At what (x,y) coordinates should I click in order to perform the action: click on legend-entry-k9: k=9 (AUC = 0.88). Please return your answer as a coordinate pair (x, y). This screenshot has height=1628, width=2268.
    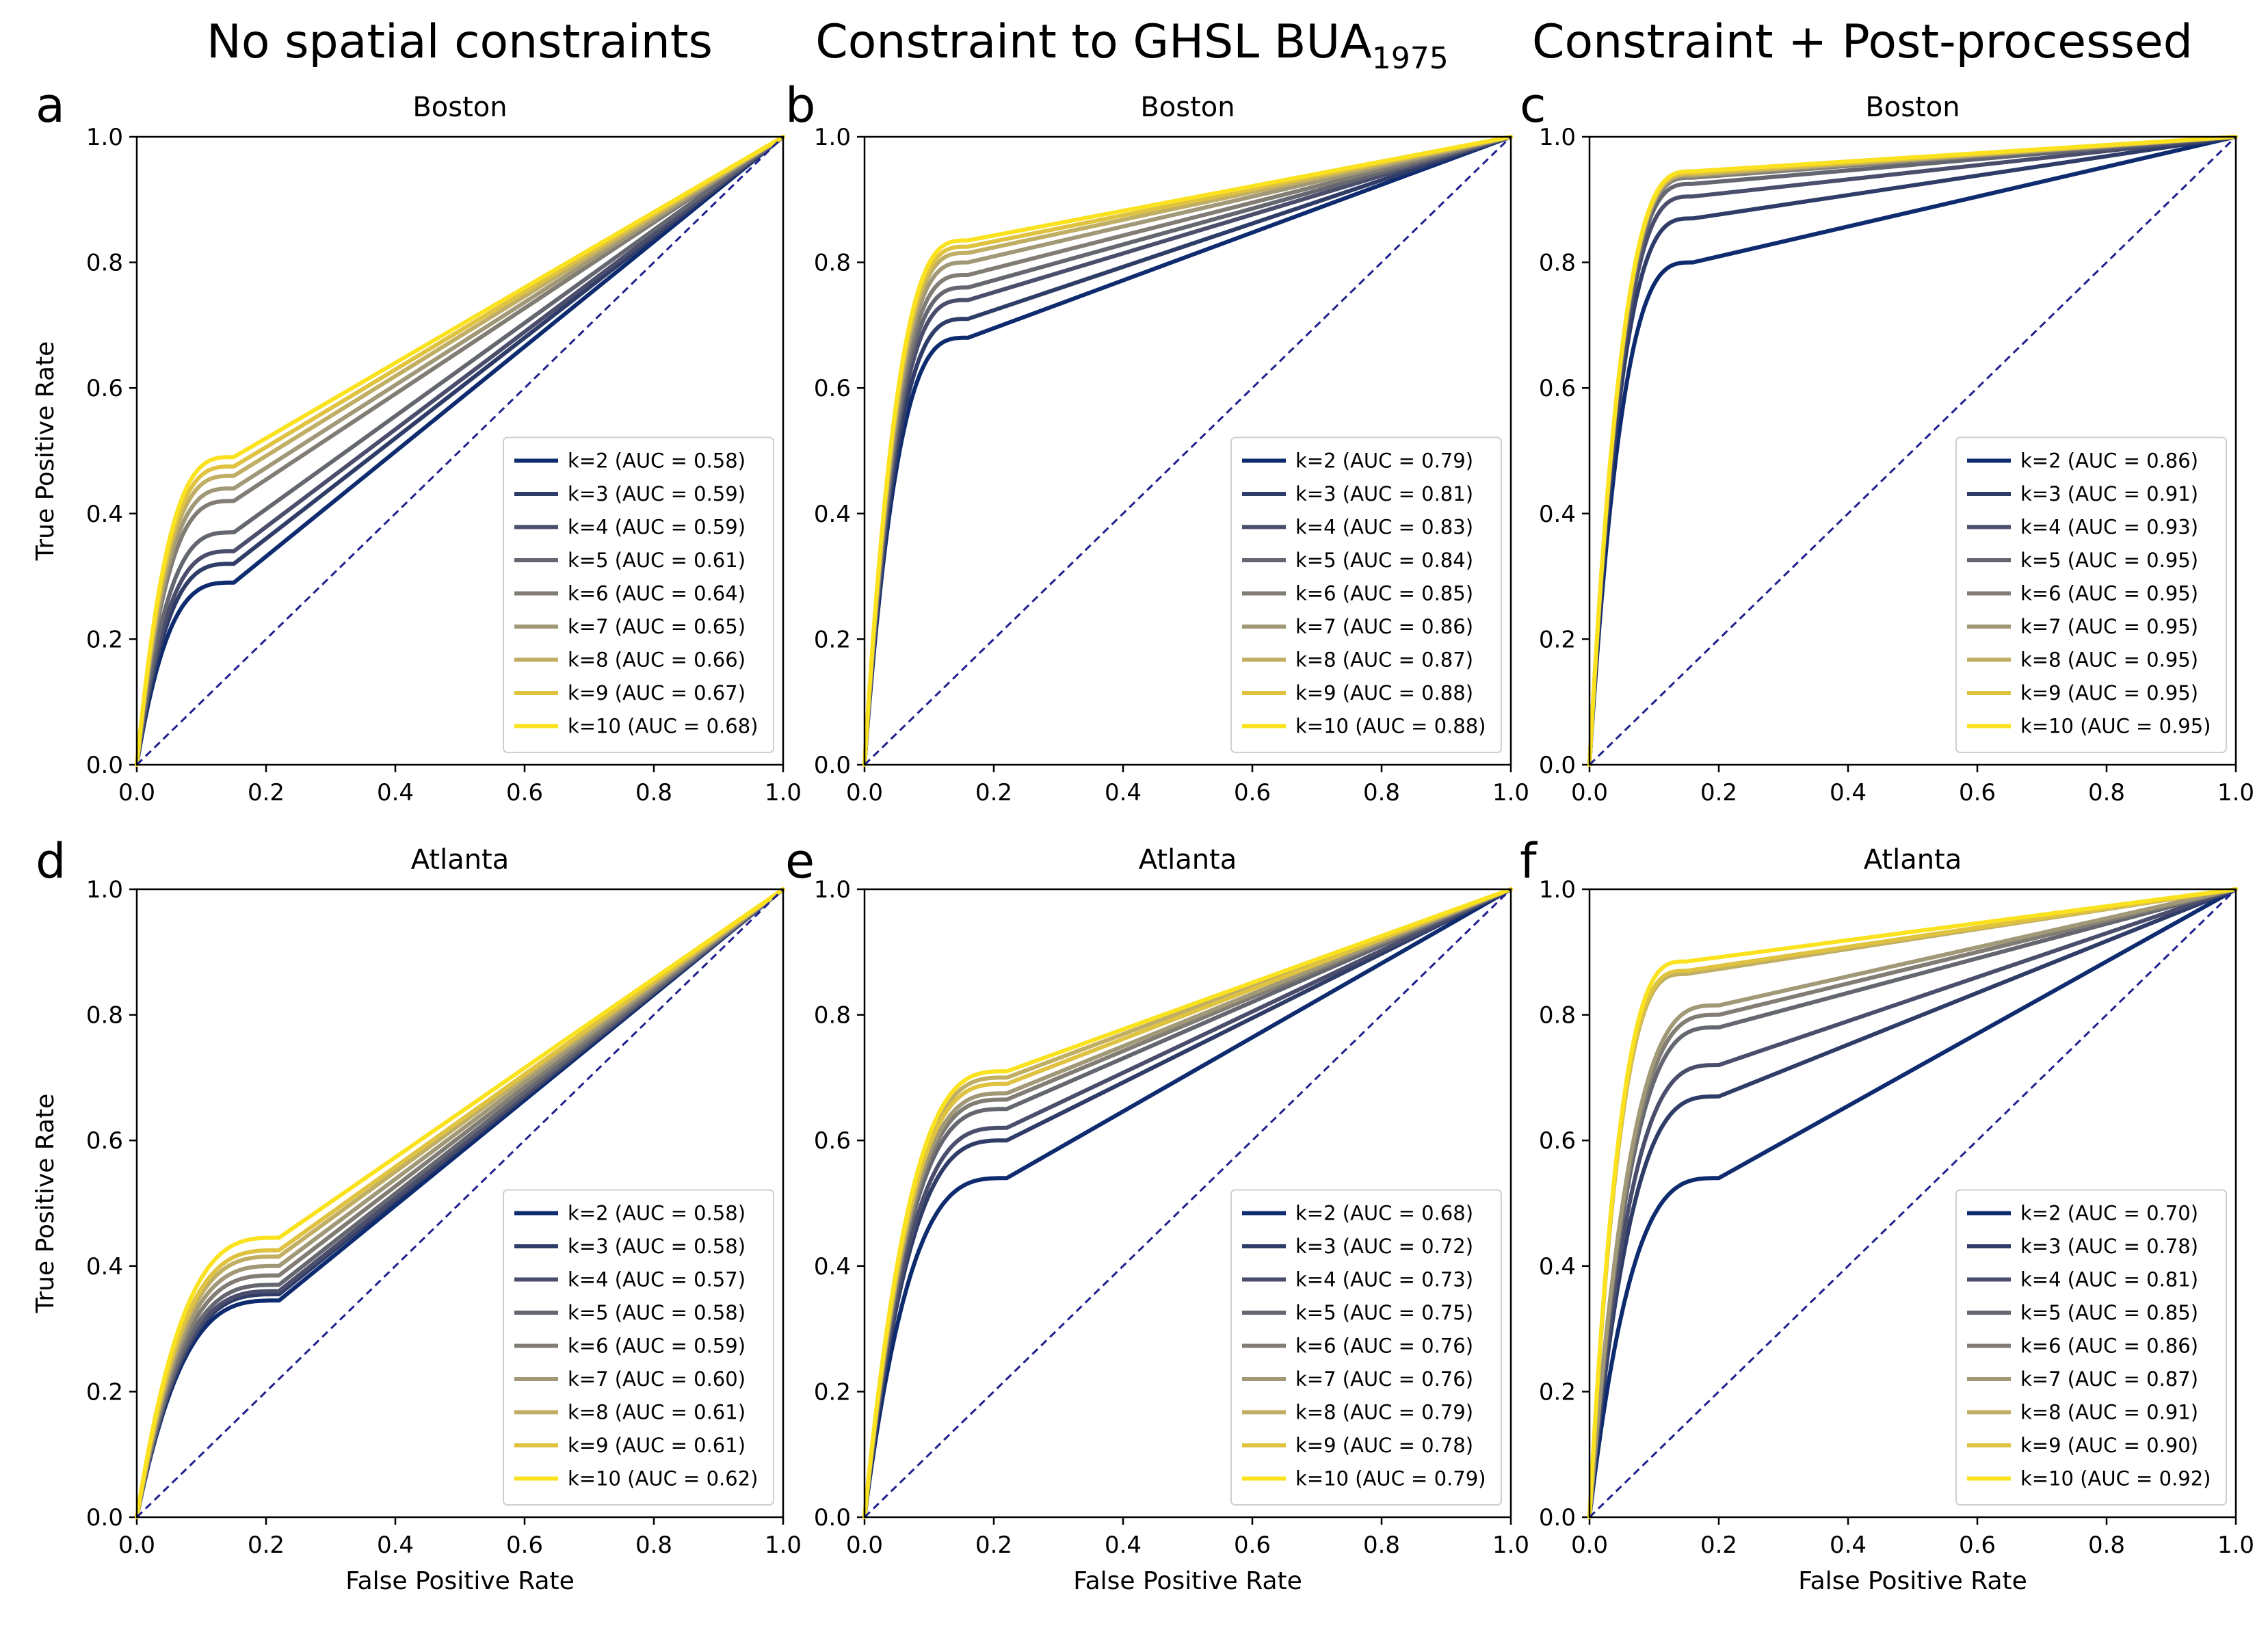
    Looking at the image, I should click on (1384, 693).